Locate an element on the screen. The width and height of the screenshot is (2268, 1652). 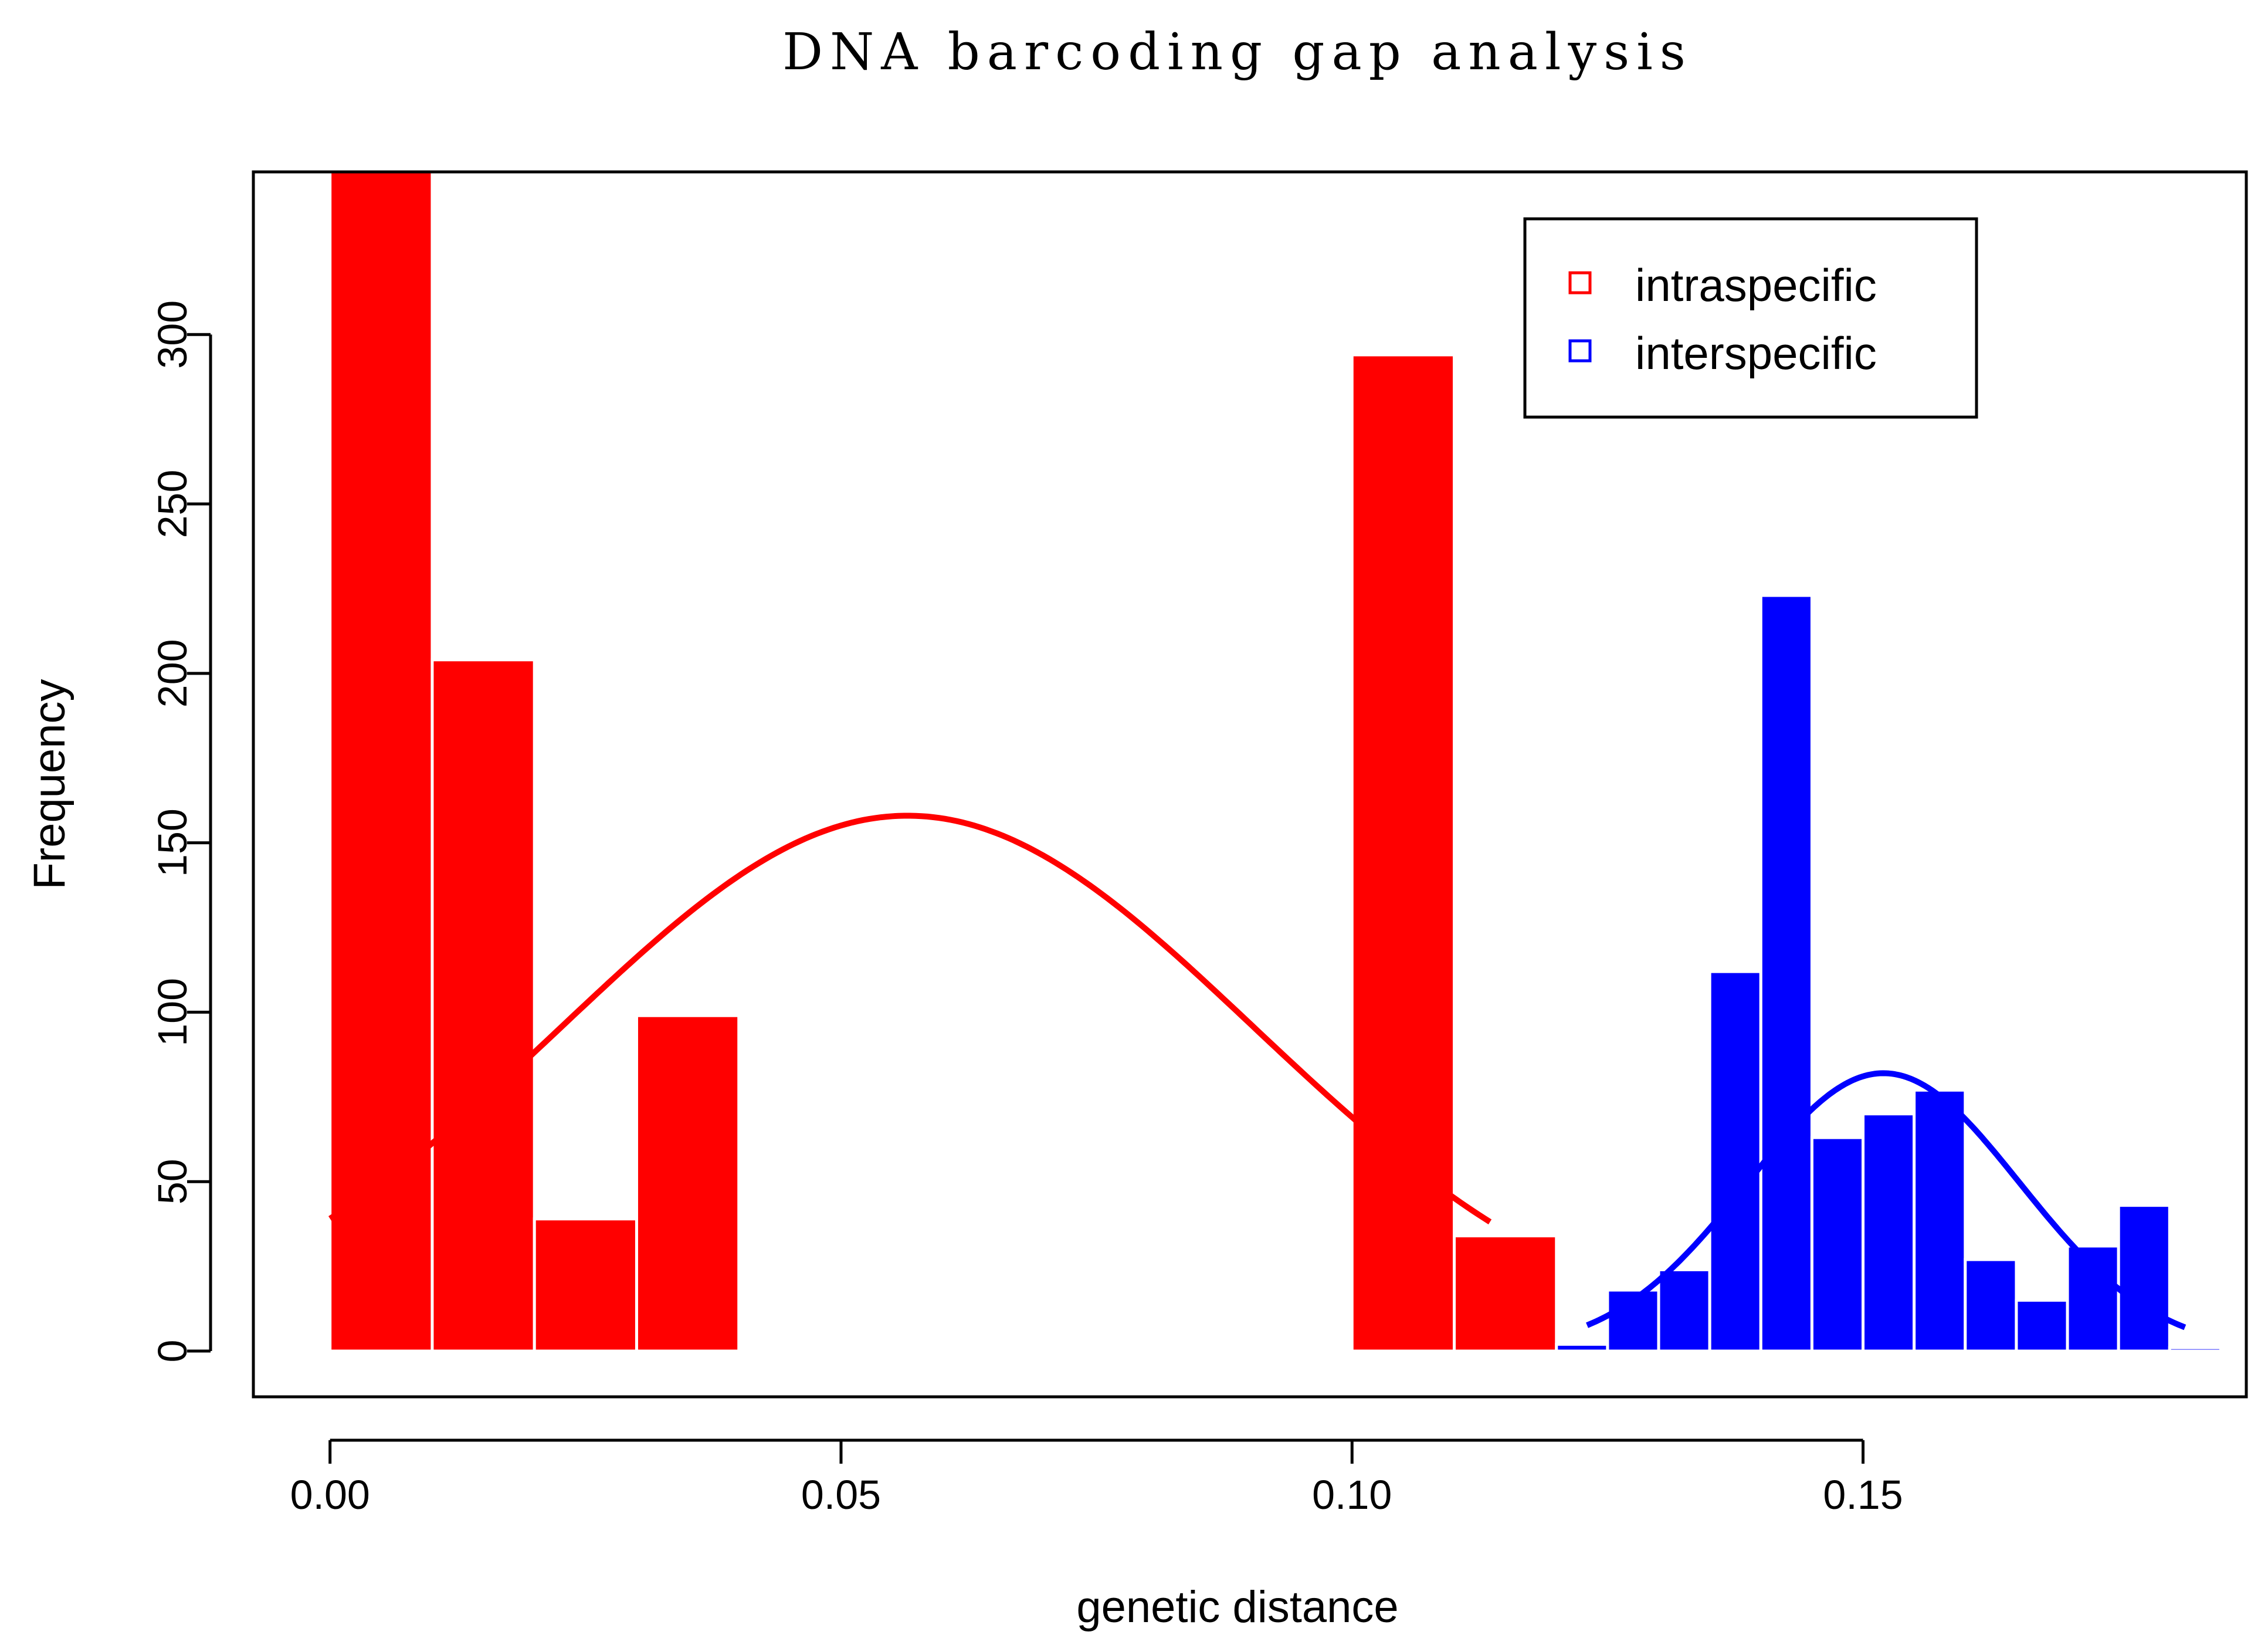
x-tick-label: 0.15 is located at coordinates (1863, 1495).